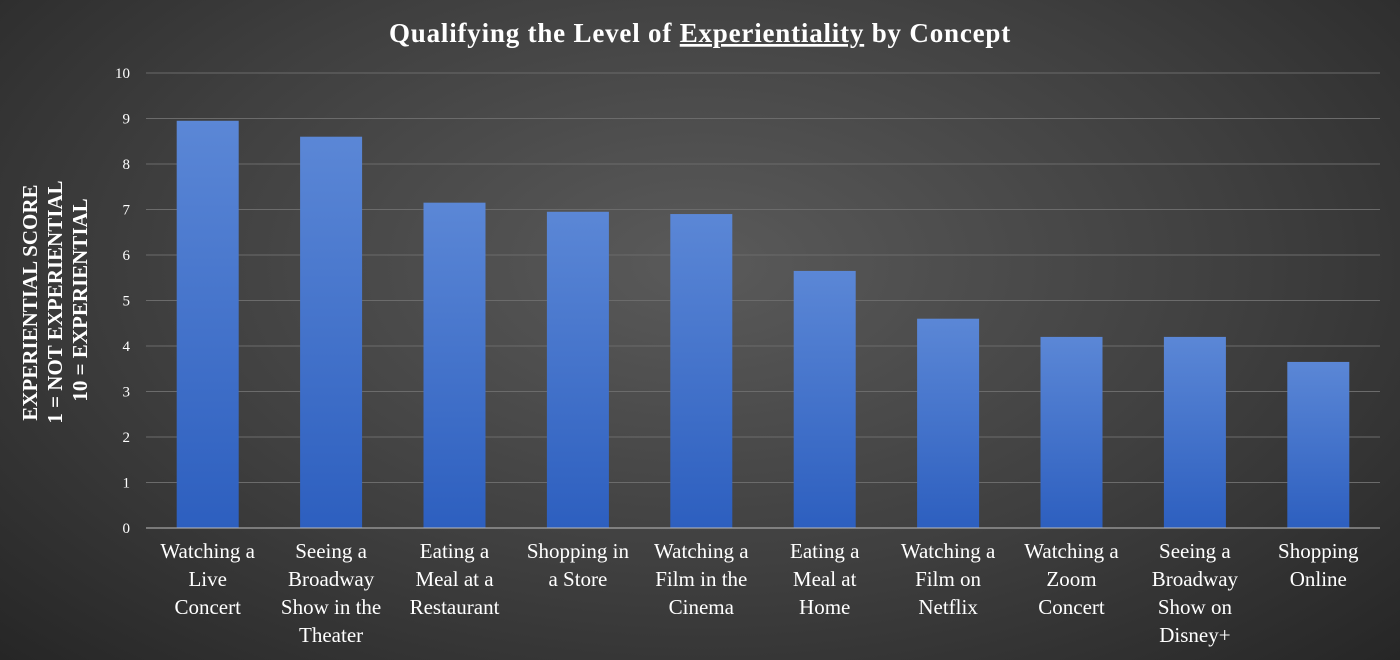 The height and width of the screenshot is (660, 1400). I want to click on y-tick-label: 6, so click(127, 256).